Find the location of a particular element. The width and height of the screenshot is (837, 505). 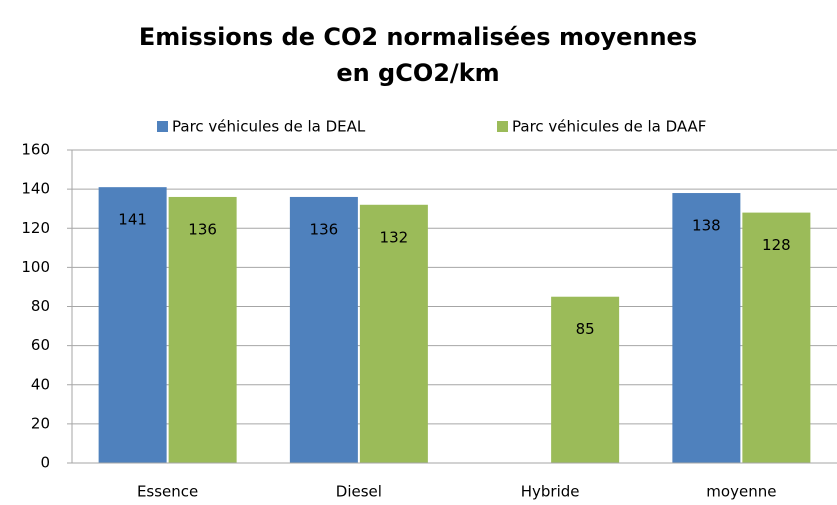

y-tick-label: 40 is located at coordinates (40, 384).